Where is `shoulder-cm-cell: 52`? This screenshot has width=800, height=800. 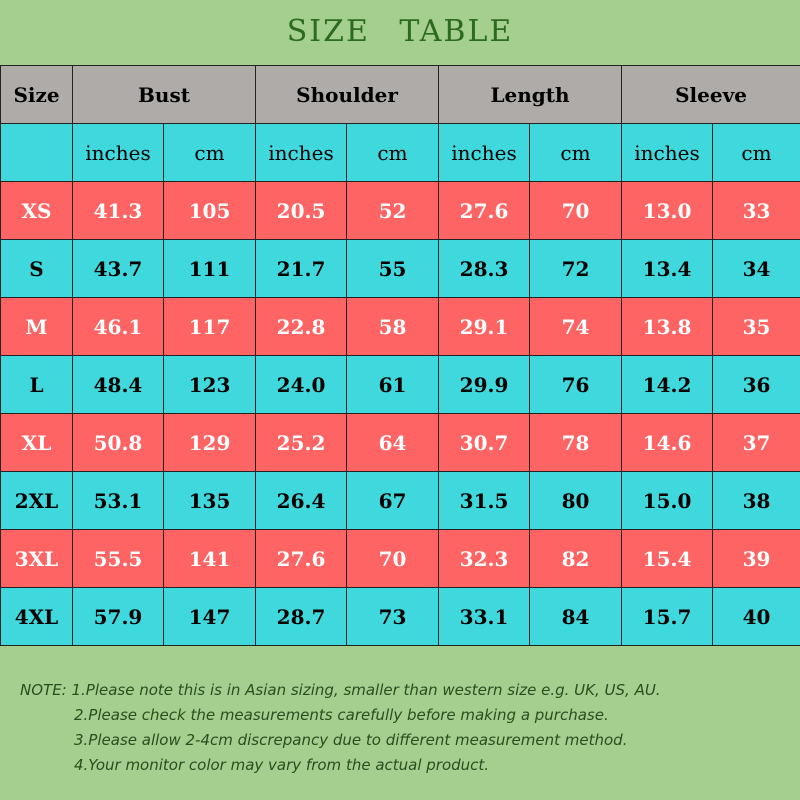 shoulder-cm-cell: 52 is located at coordinates (393, 210).